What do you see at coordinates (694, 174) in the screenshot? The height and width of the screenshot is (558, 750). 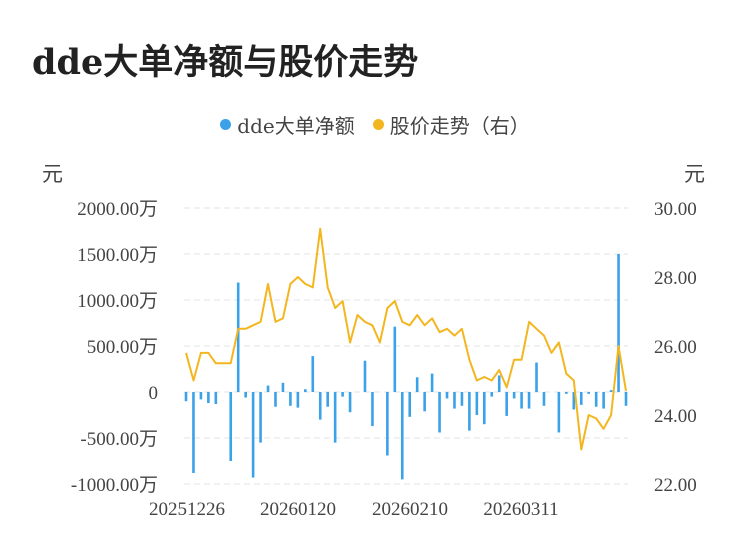 I see `right-axis-unit: 元` at bounding box center [694, 174].